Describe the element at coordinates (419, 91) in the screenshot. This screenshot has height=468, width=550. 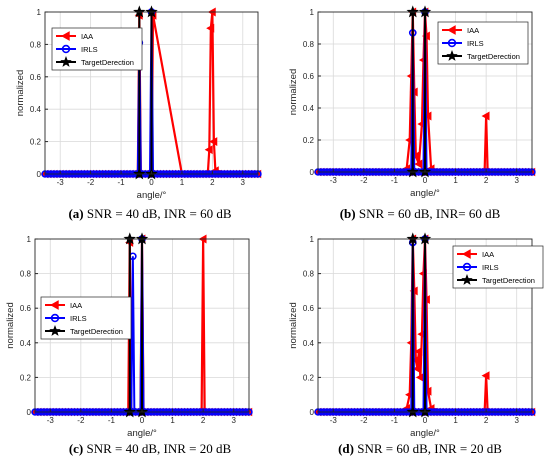
I see `series-targetderection` at that location.